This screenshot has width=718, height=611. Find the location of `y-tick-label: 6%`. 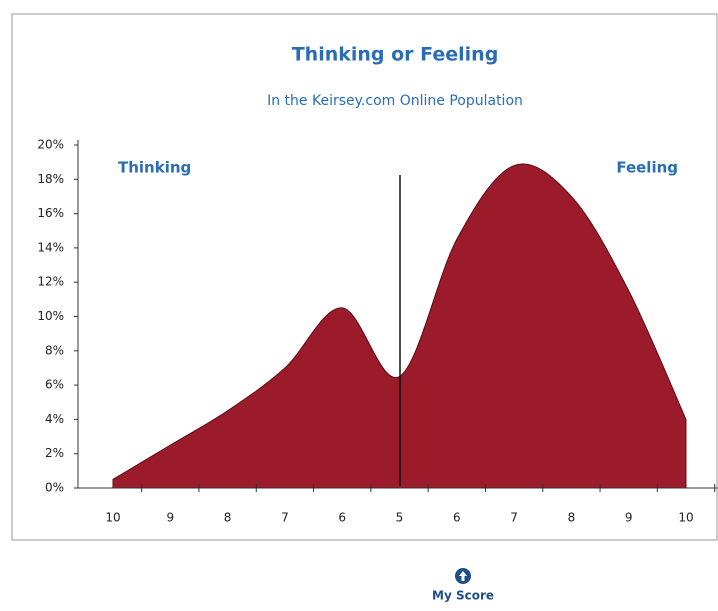

y-tick-label: 6% is located at coordinates (54, 385).